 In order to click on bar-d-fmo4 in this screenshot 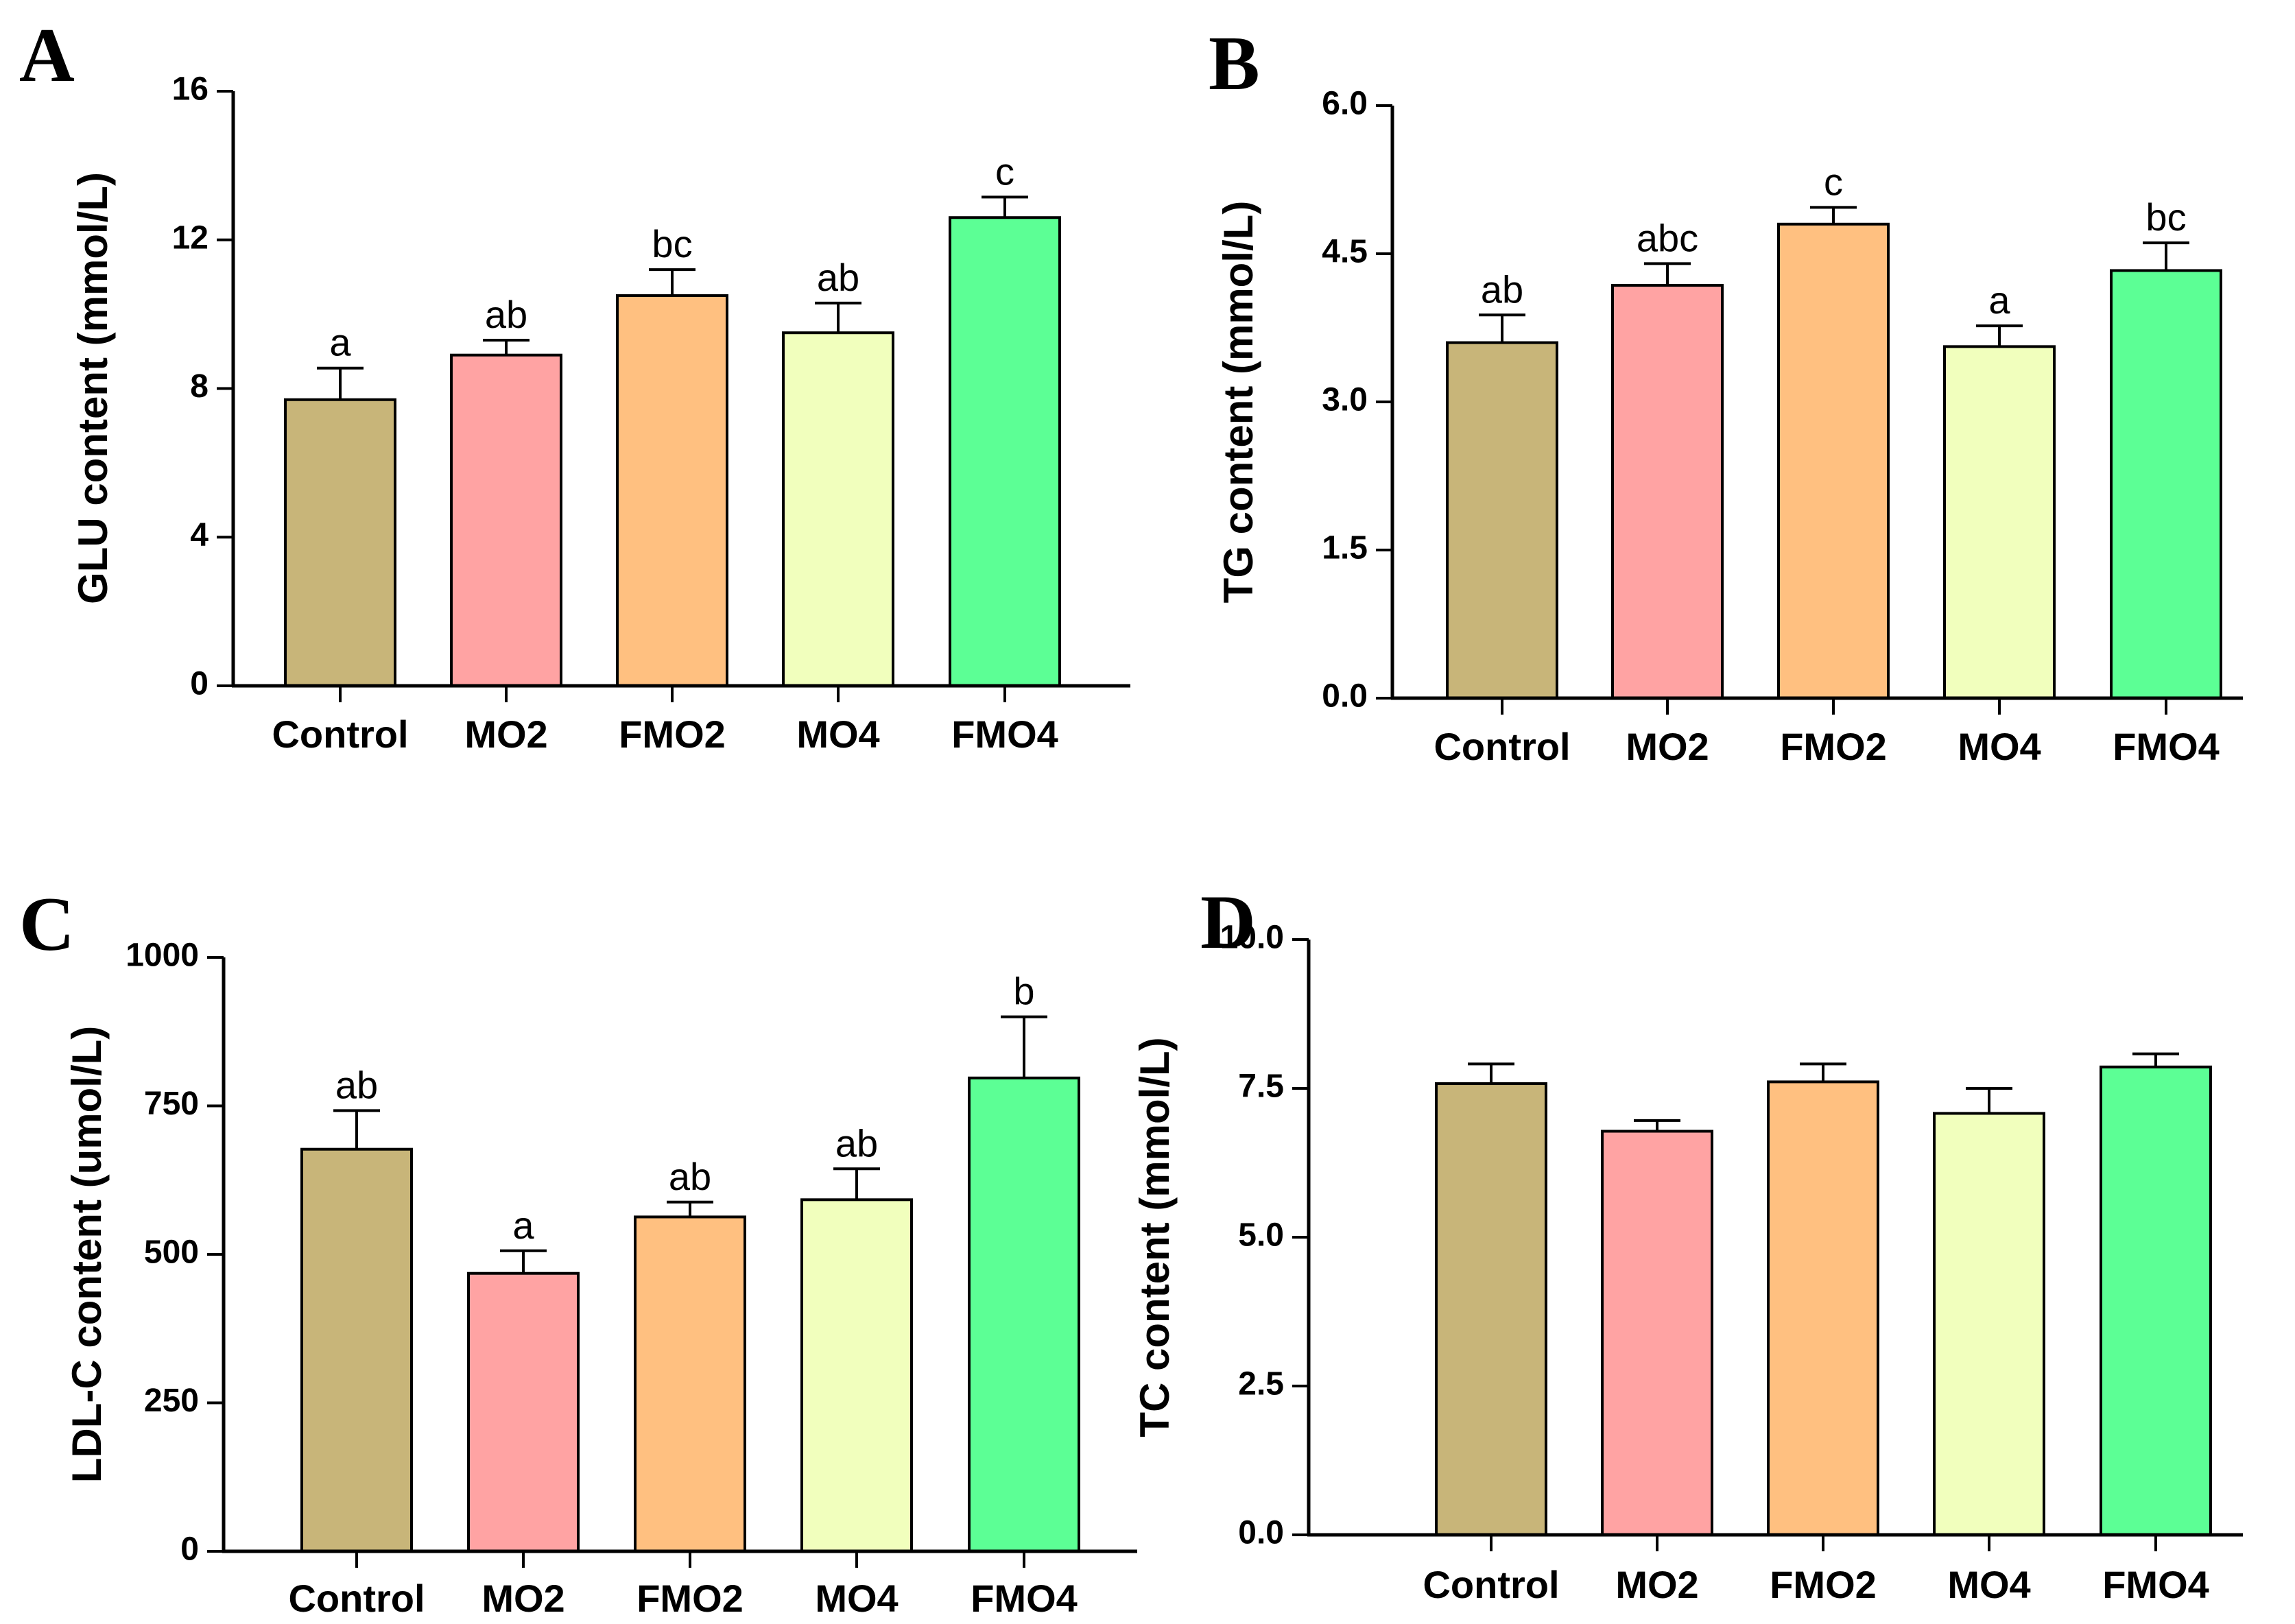, I will do `click(2156, 1300)`.